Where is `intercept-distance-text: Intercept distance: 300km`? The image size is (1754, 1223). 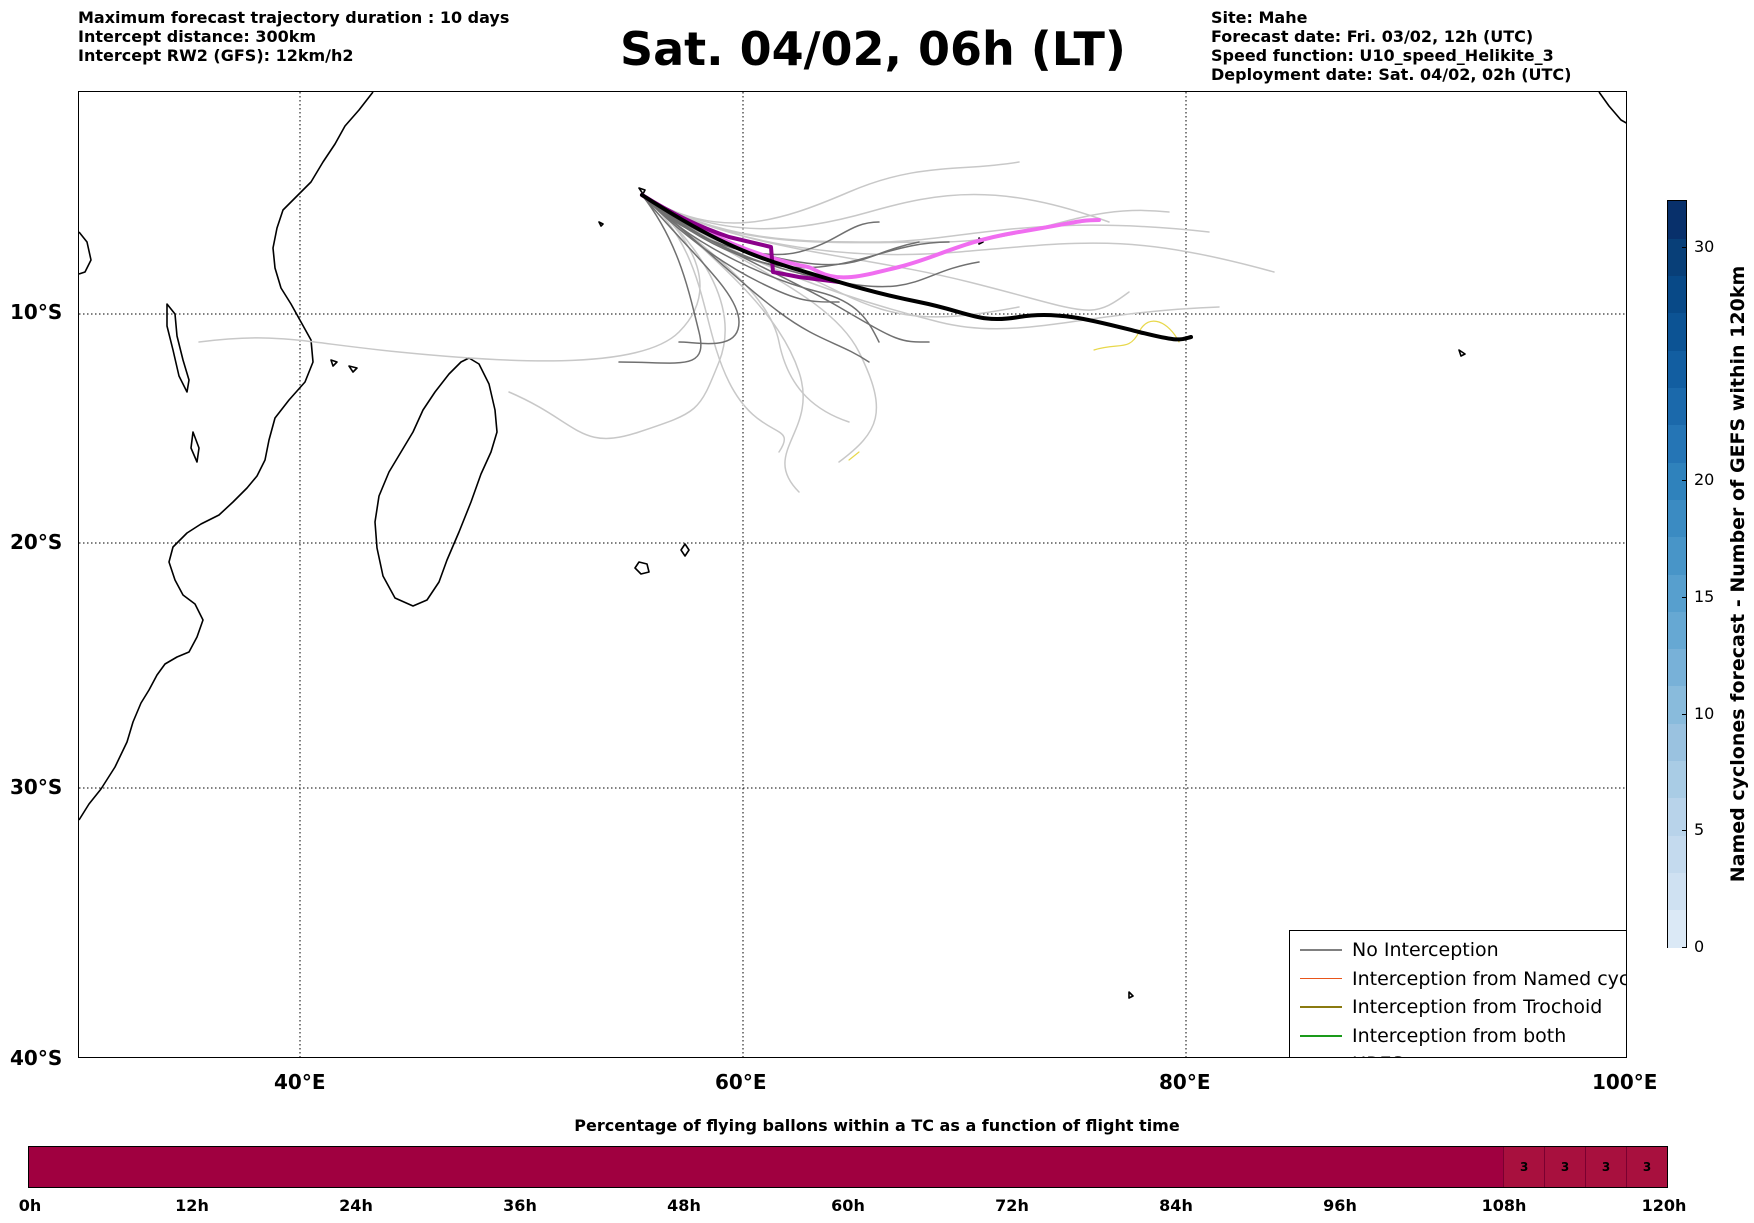 intercept-distance-text: Intercept distance: 300km is located at coordinates (197, 36).